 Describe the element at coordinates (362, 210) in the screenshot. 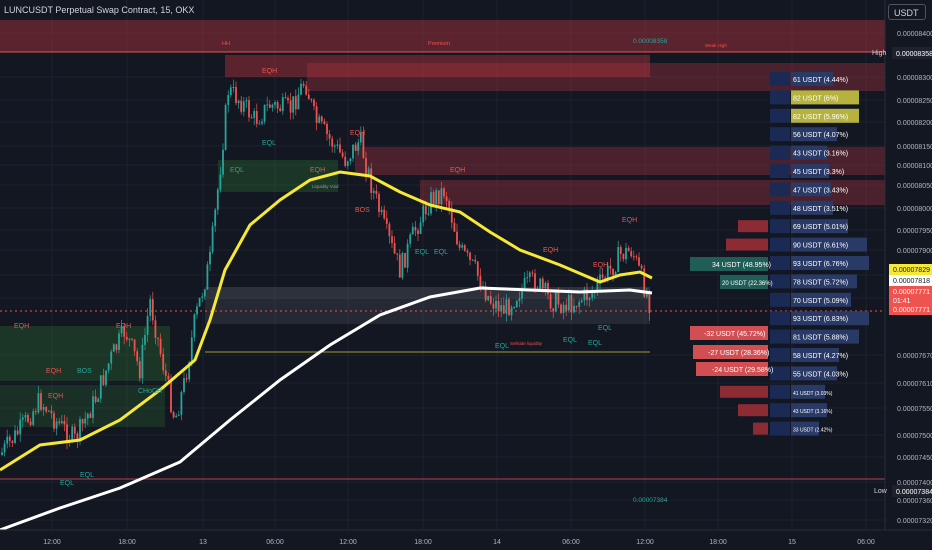

I see `structure-label: BOS` at that location.